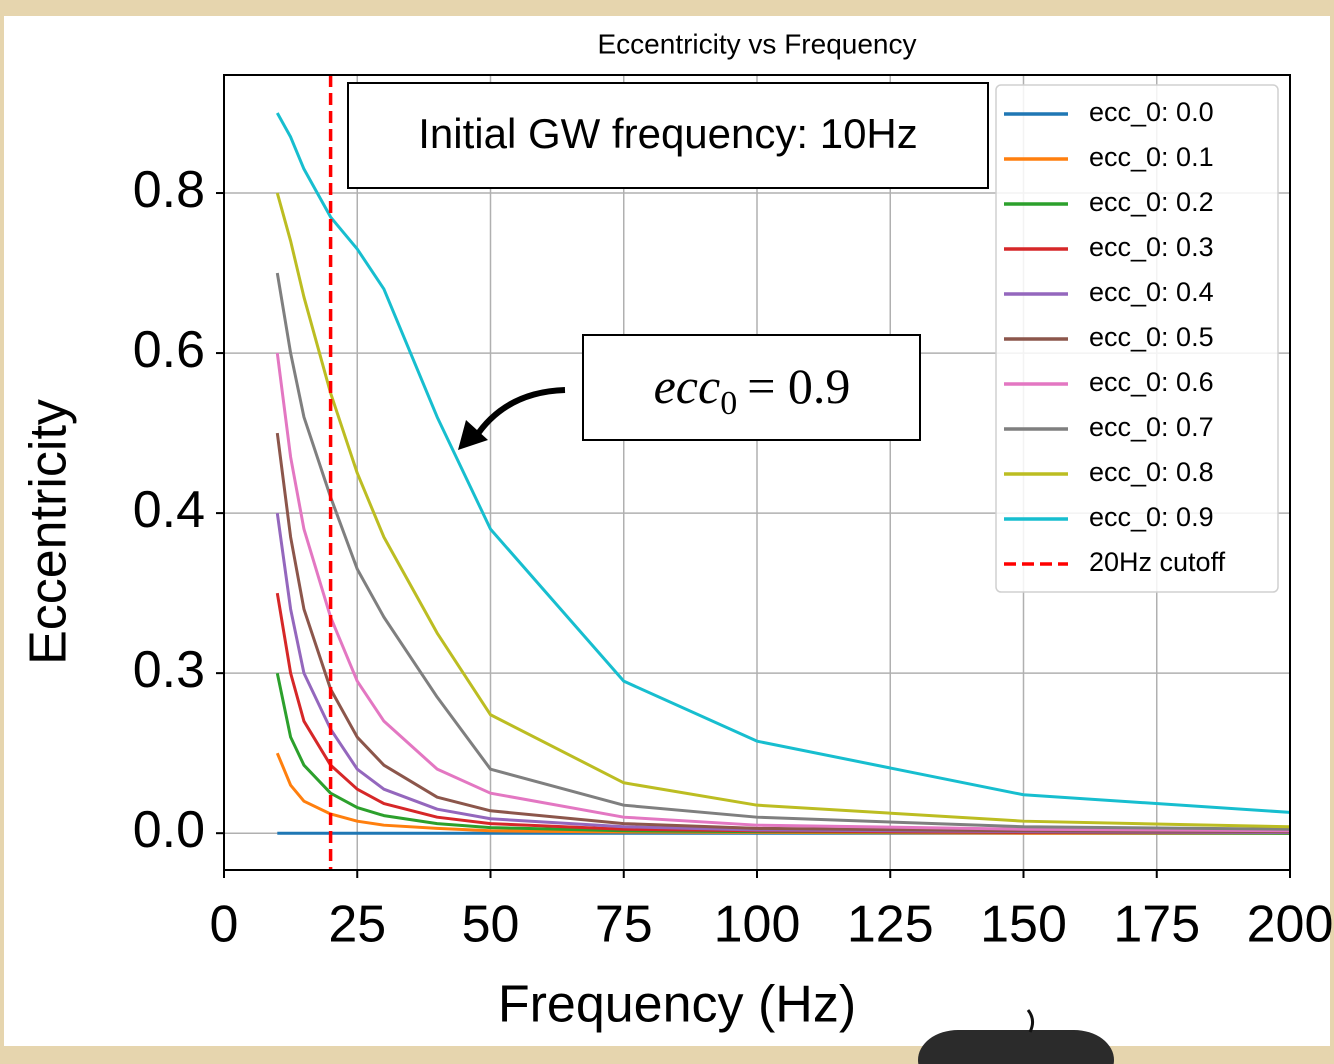  I want to click on legend-label: ecc_0: 0.9, so click(1151, 517).